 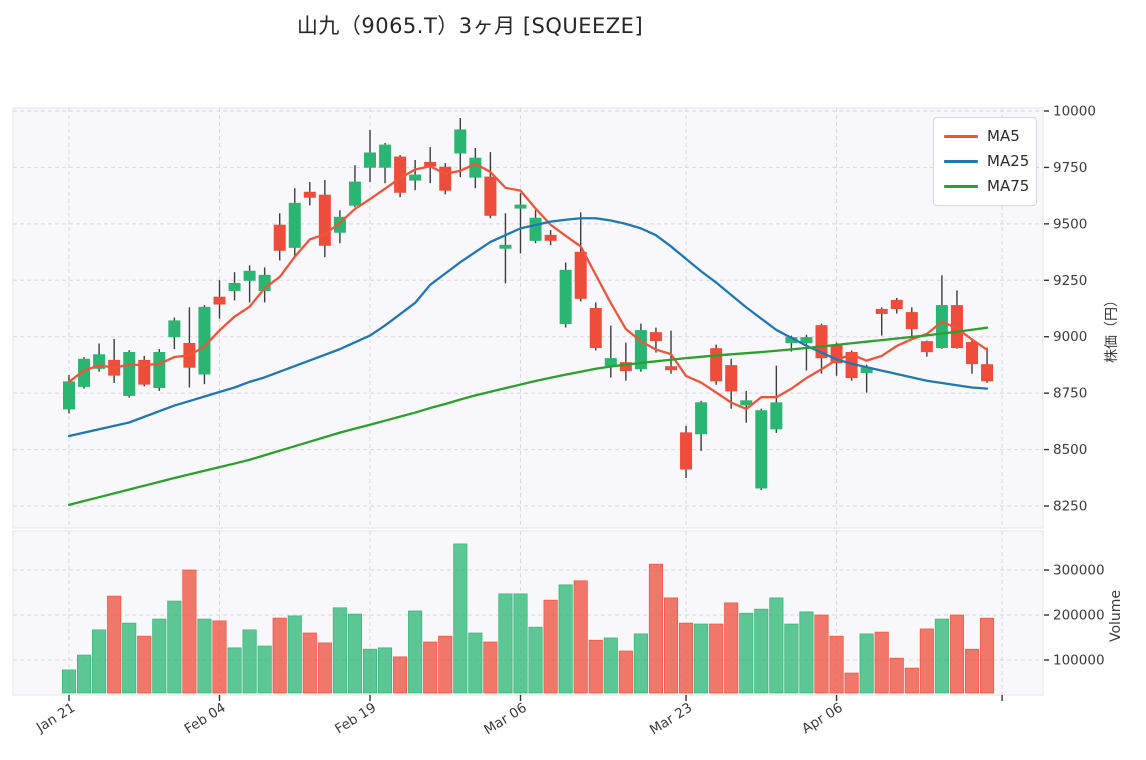 What do you see at coordinates (985, 136) in the screenshot?
I see `legend-item-ma5: MA5` at bounding box center [985, 136].